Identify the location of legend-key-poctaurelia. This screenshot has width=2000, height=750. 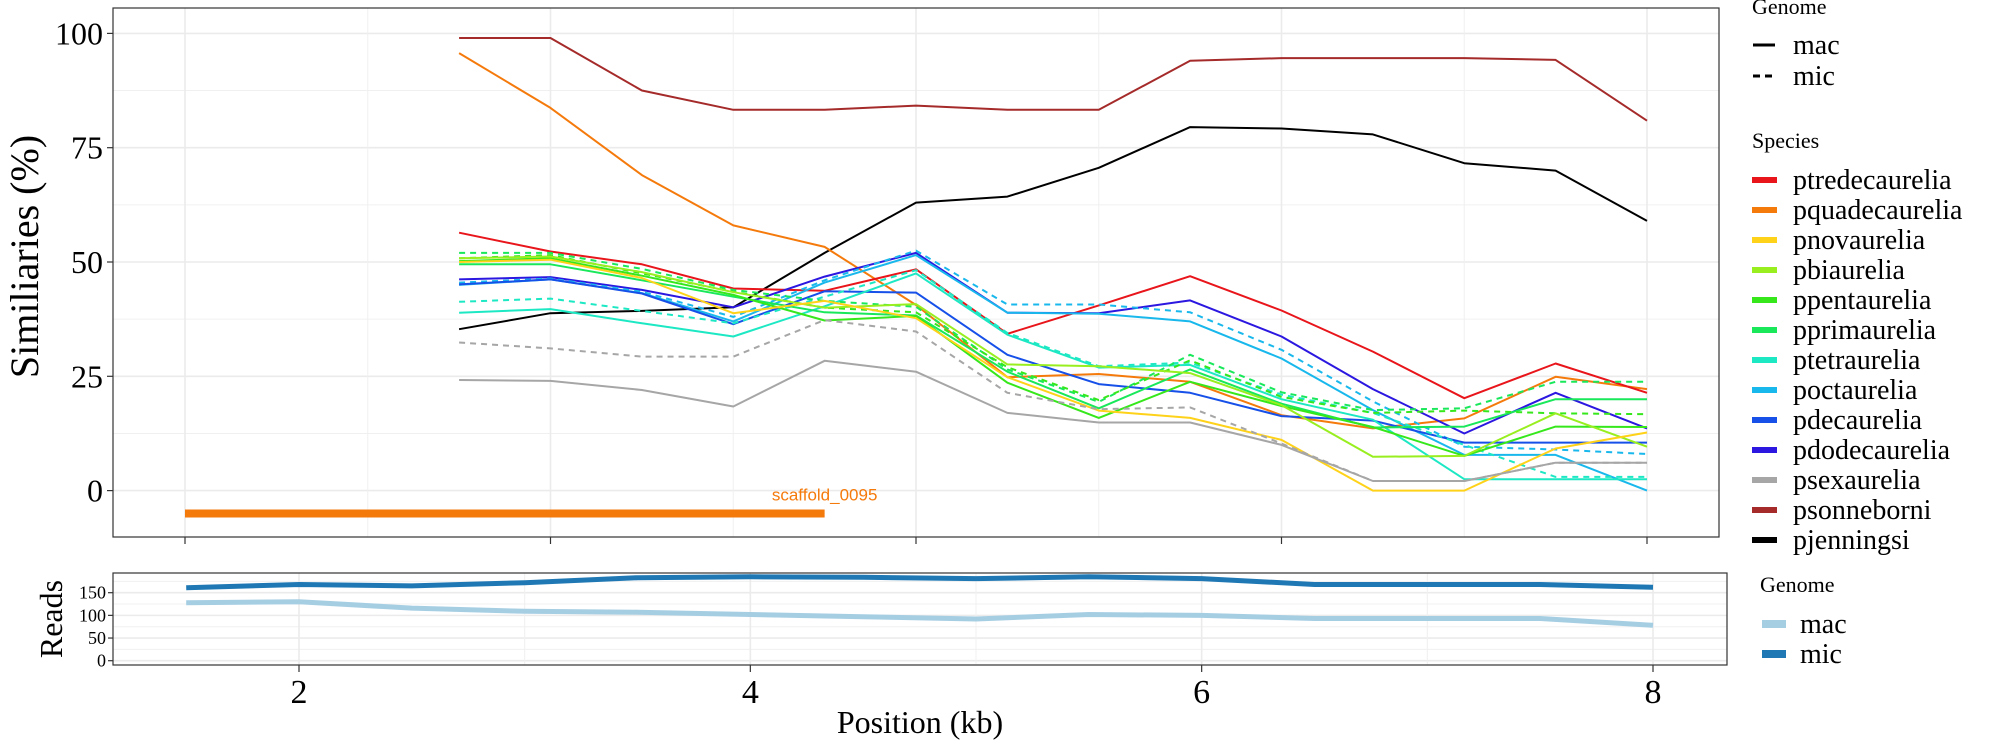
(1764, 390).